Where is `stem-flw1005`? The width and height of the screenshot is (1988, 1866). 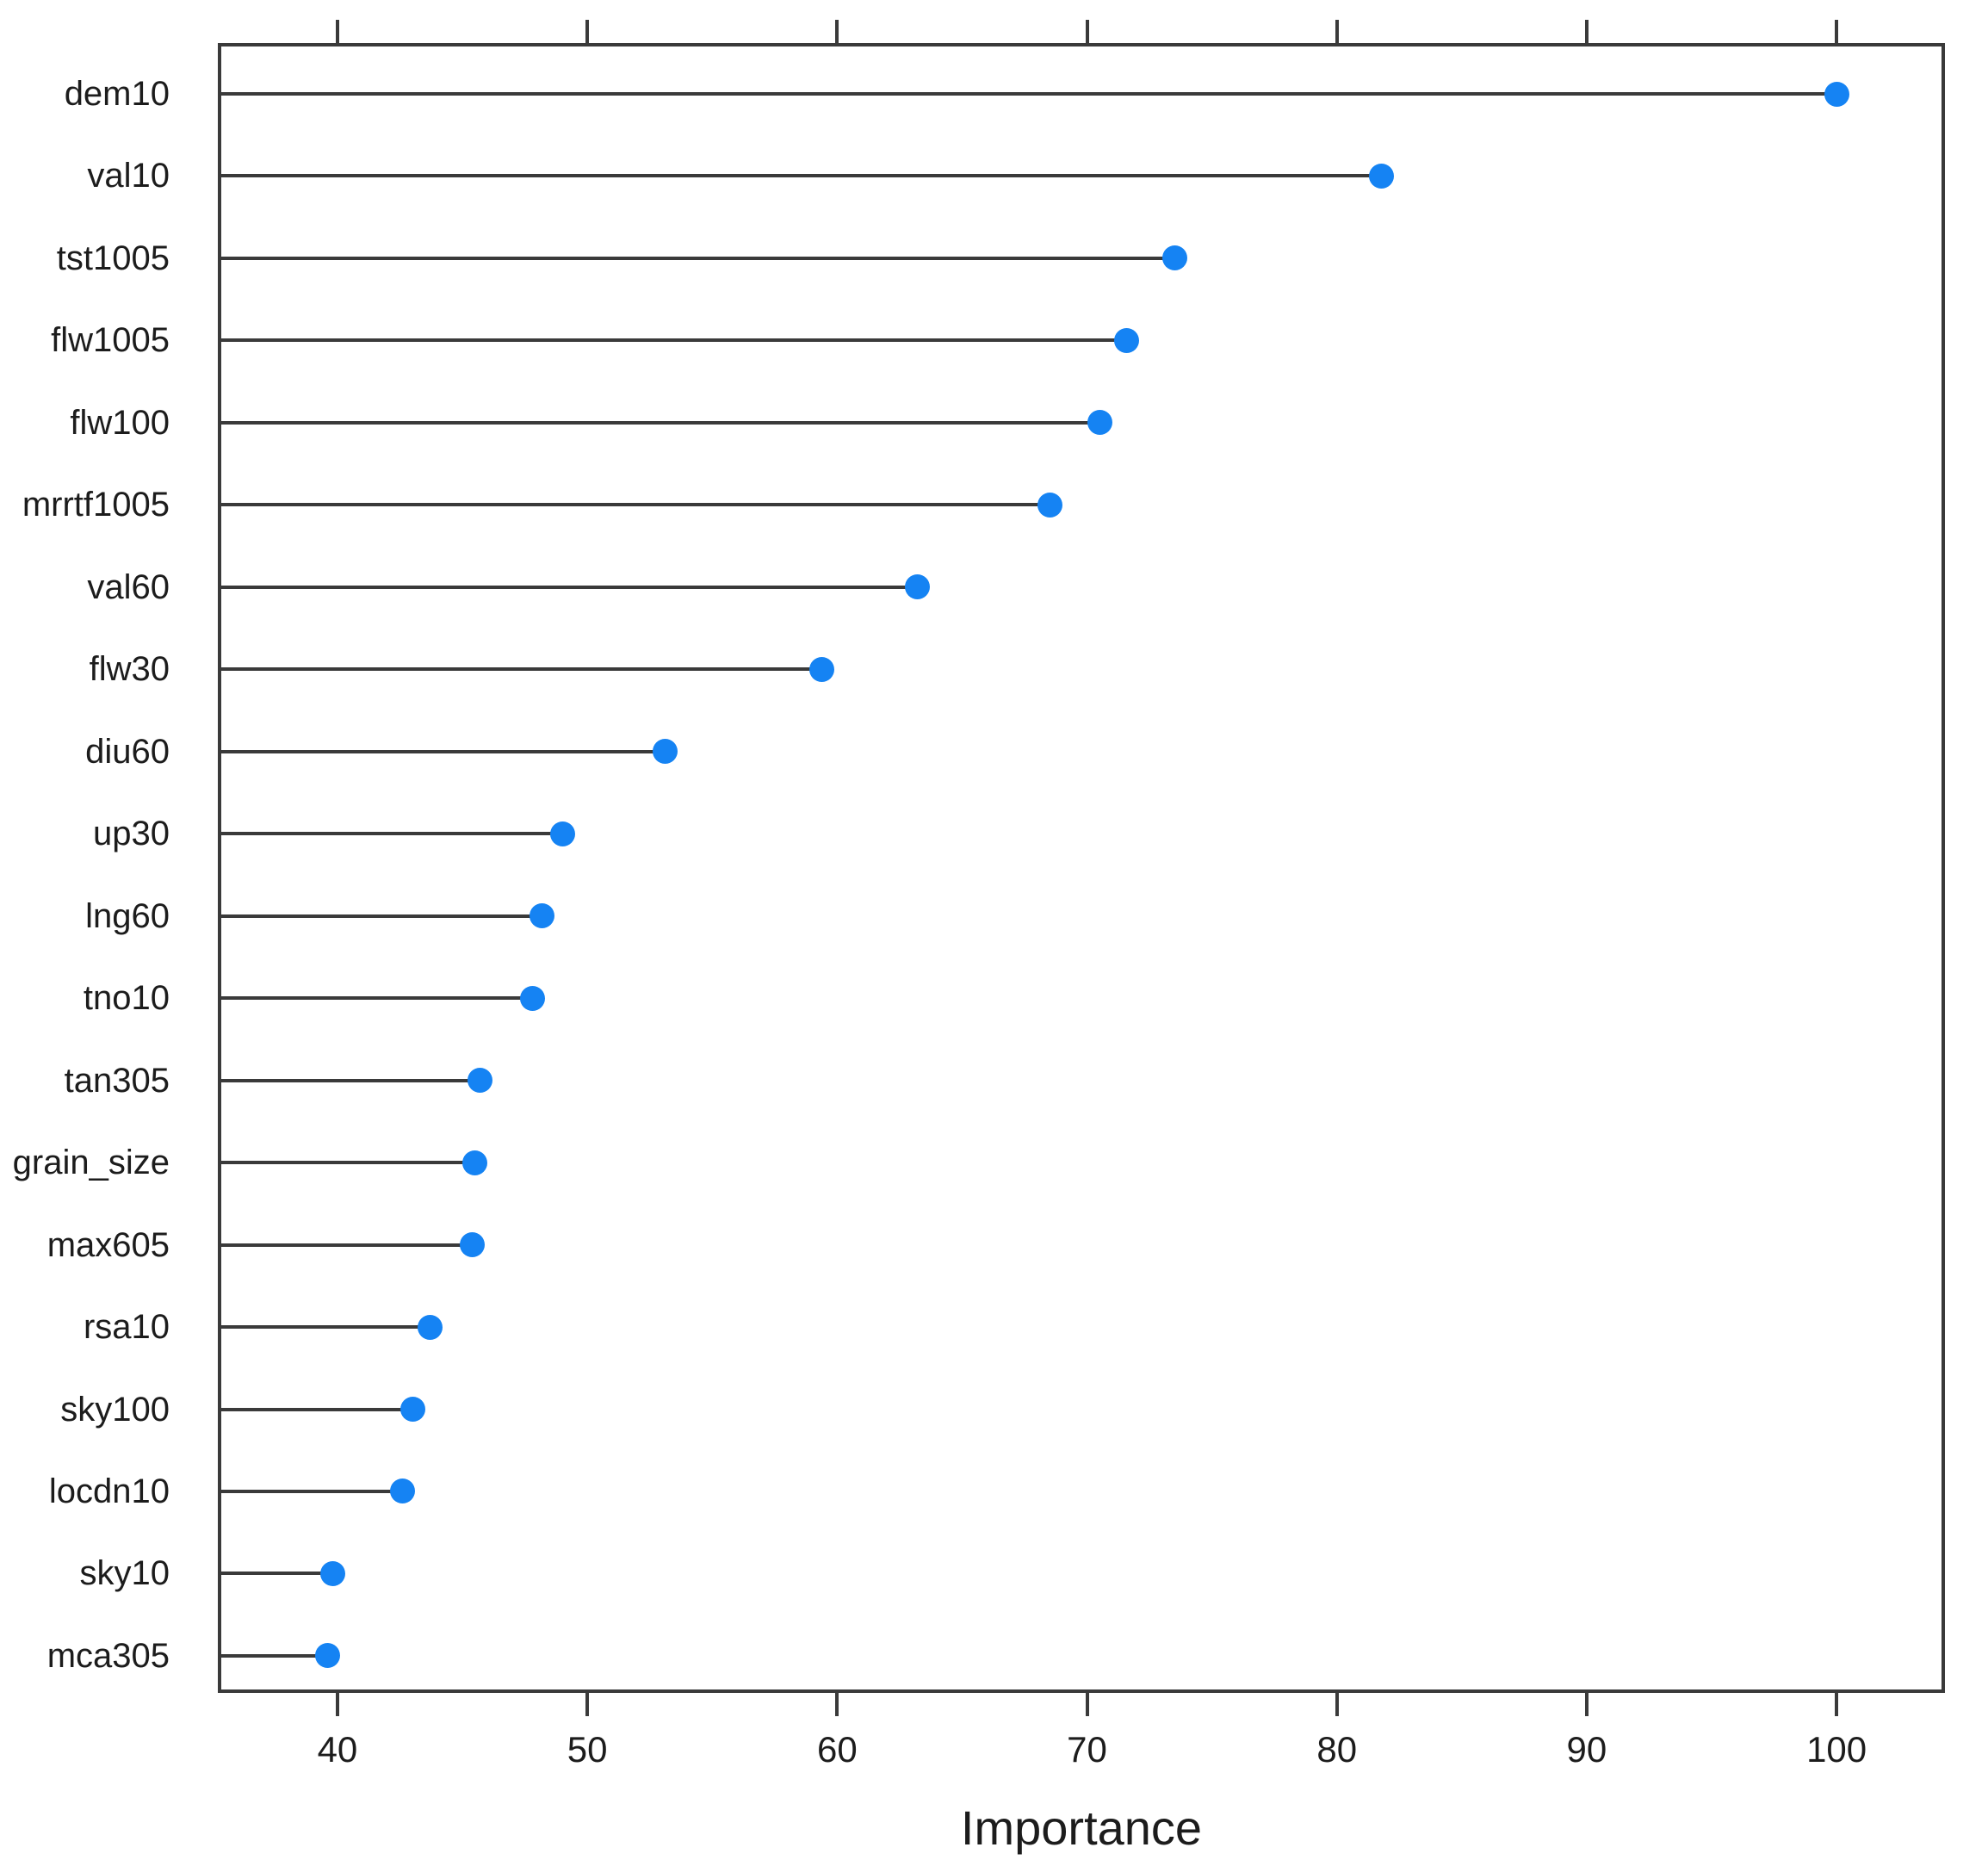
stem-flw1005 is located at coordinates (674, 340).